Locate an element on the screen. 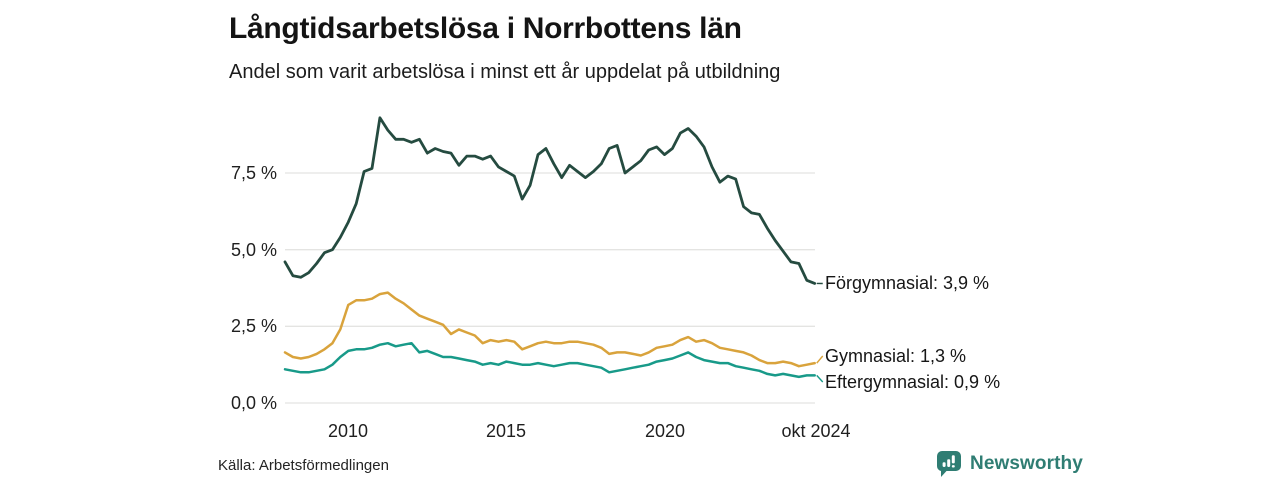  x-tick-label-okt-2024: okt 2024 is located at coordinates (816, 431).